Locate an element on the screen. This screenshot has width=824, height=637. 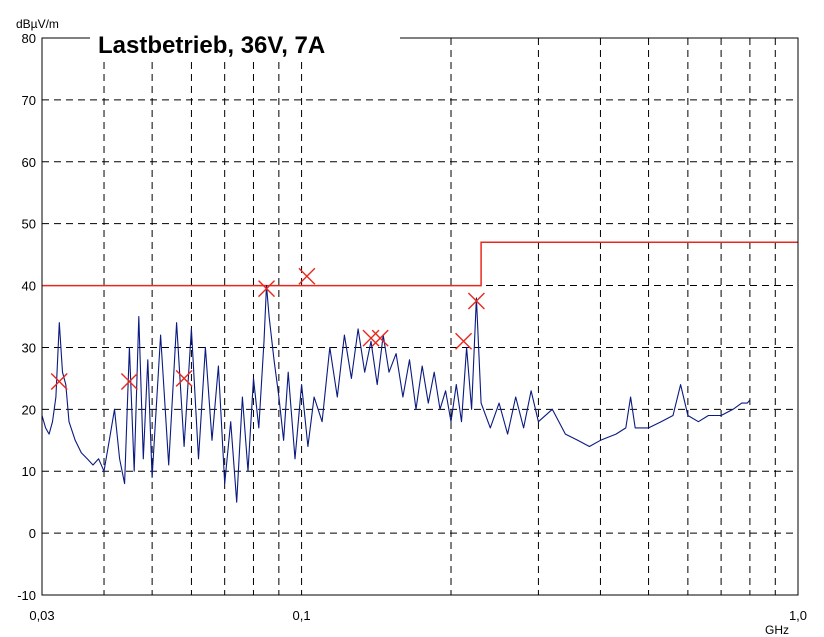
y-tick-label: 10 is located at coordinates (29, 471).